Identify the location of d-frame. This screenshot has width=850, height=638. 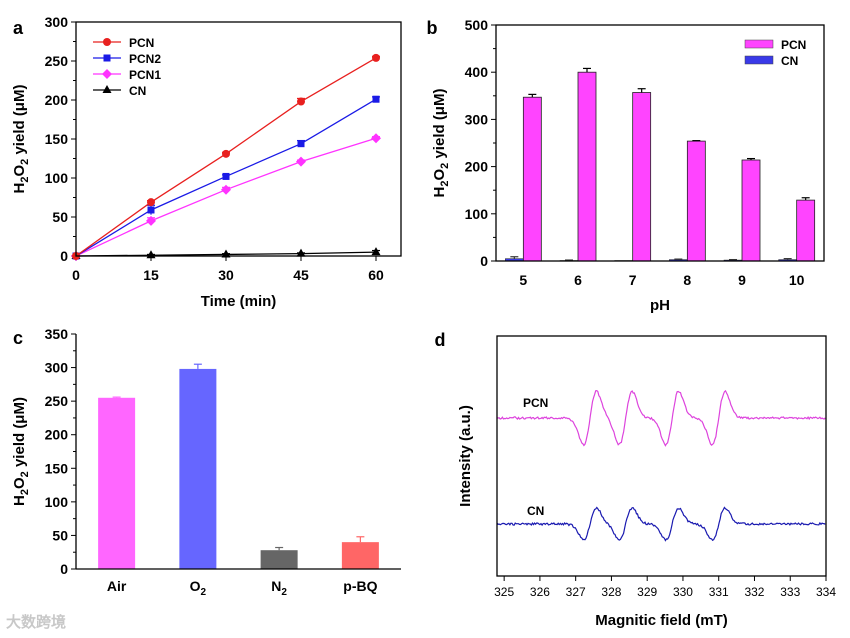
(661, 456).